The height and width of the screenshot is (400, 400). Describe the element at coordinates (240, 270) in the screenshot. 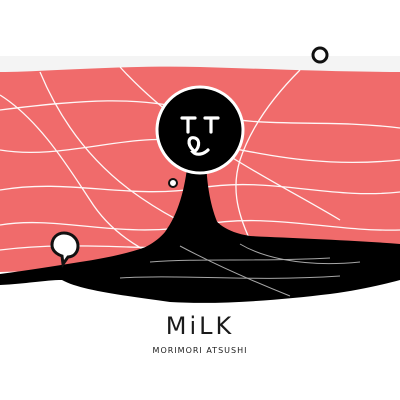

I see `floor-lines` at that location.